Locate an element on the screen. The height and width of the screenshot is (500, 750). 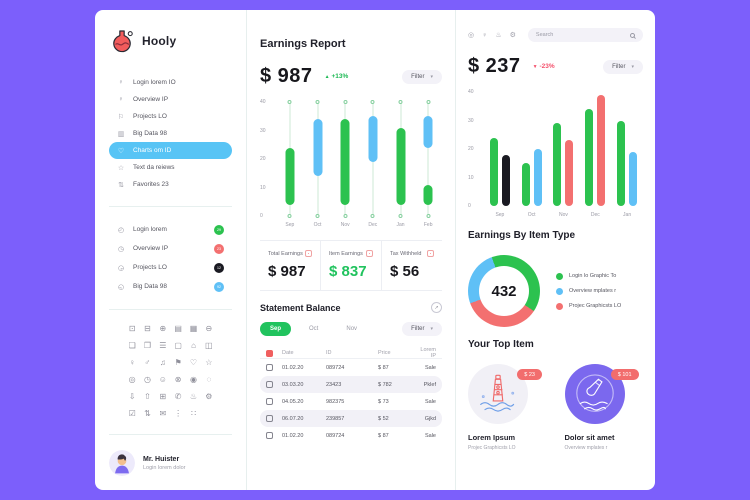
bar-group-jan is located at coordinates (627, 149).